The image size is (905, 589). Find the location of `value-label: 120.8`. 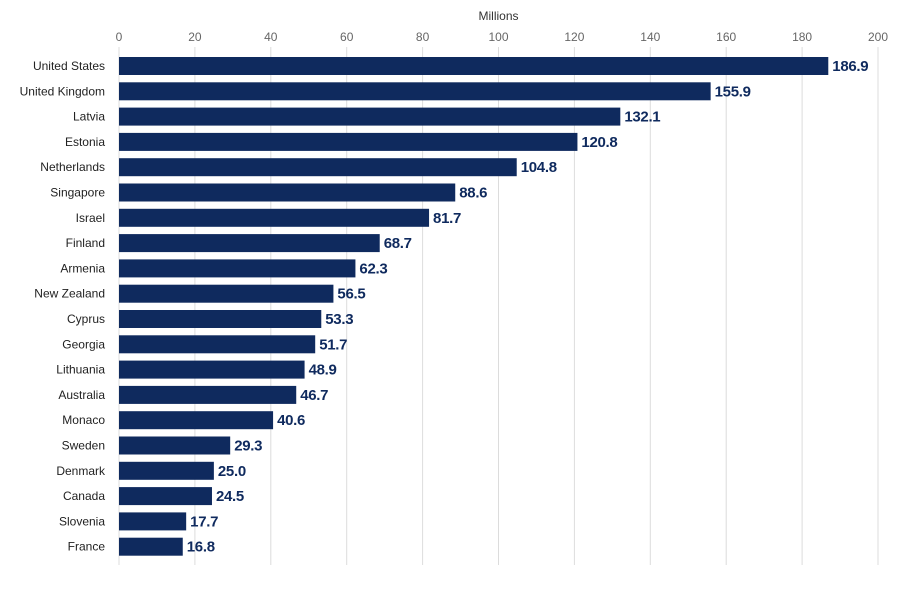

value-label: 120.8 is located at coordinates (599, 142).